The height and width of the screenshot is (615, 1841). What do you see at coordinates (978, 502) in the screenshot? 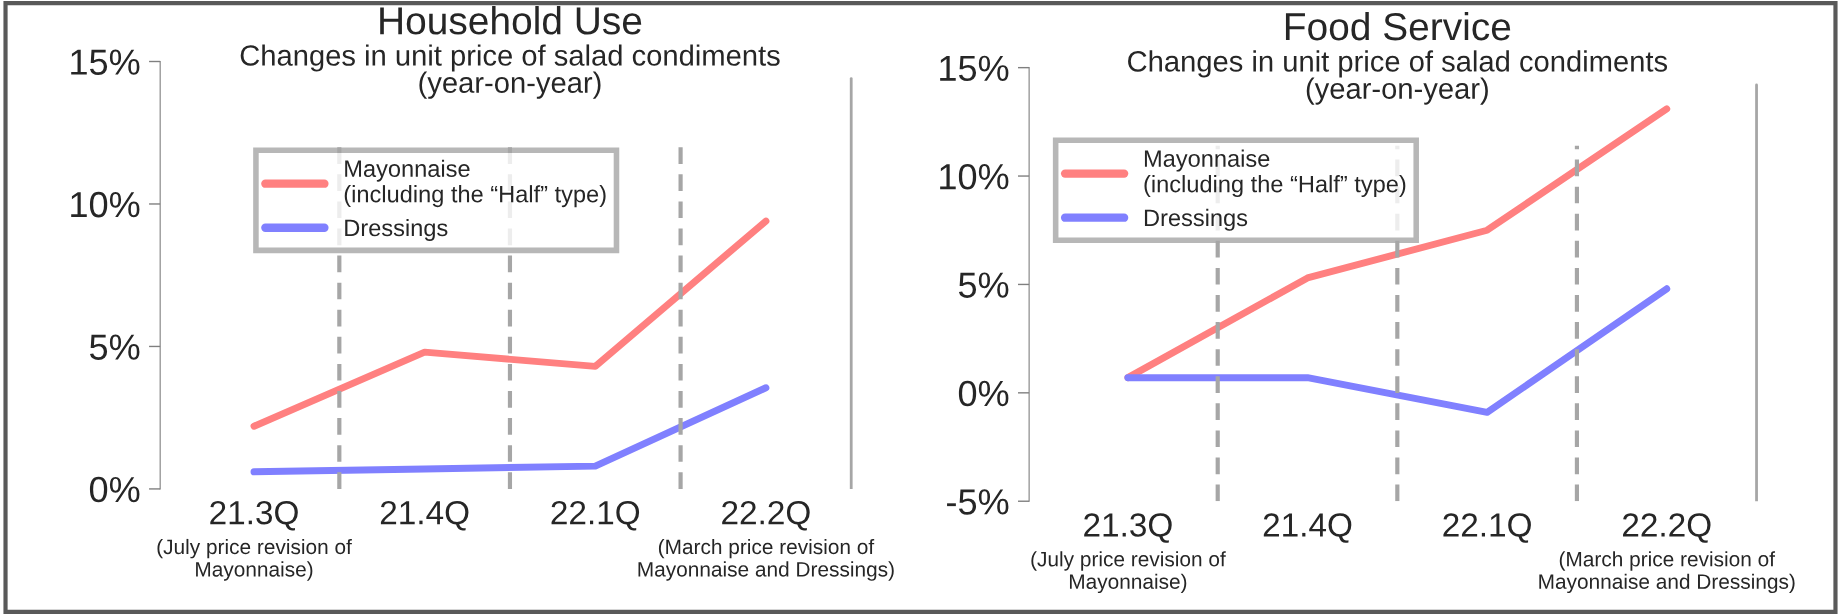
I see `y-tick-label: -5%` at bounding box center [978, 502].